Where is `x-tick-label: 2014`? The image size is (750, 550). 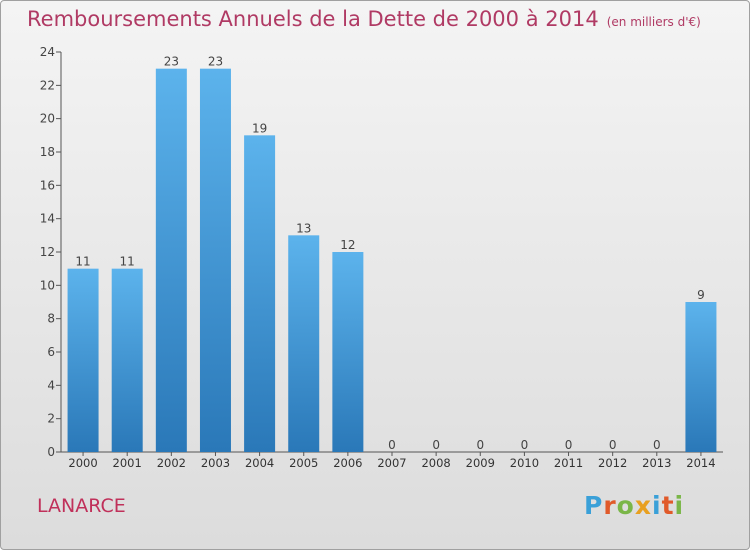
x-tick-label: 2014 is located at coordinates (700, 463).